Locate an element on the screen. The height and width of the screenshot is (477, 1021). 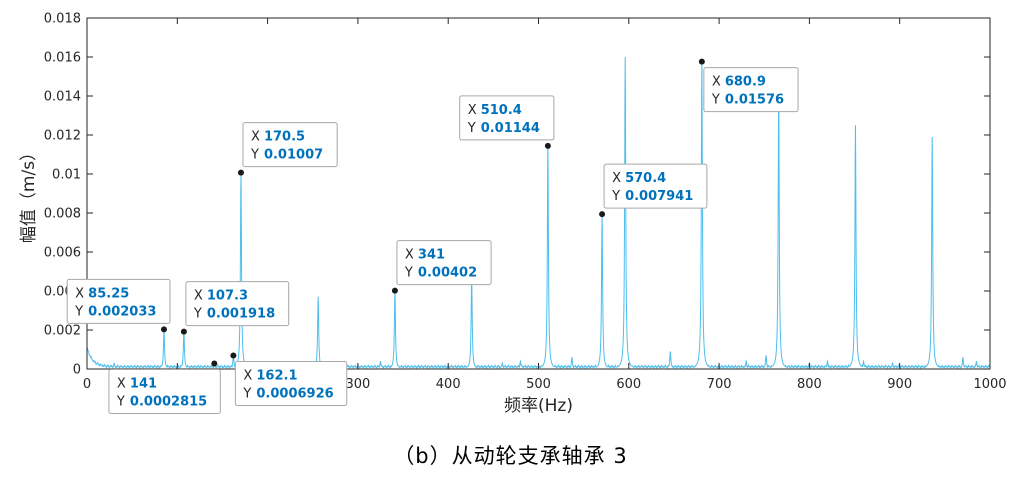
x-tick-label: 500 is located at coordinates (538, 384).